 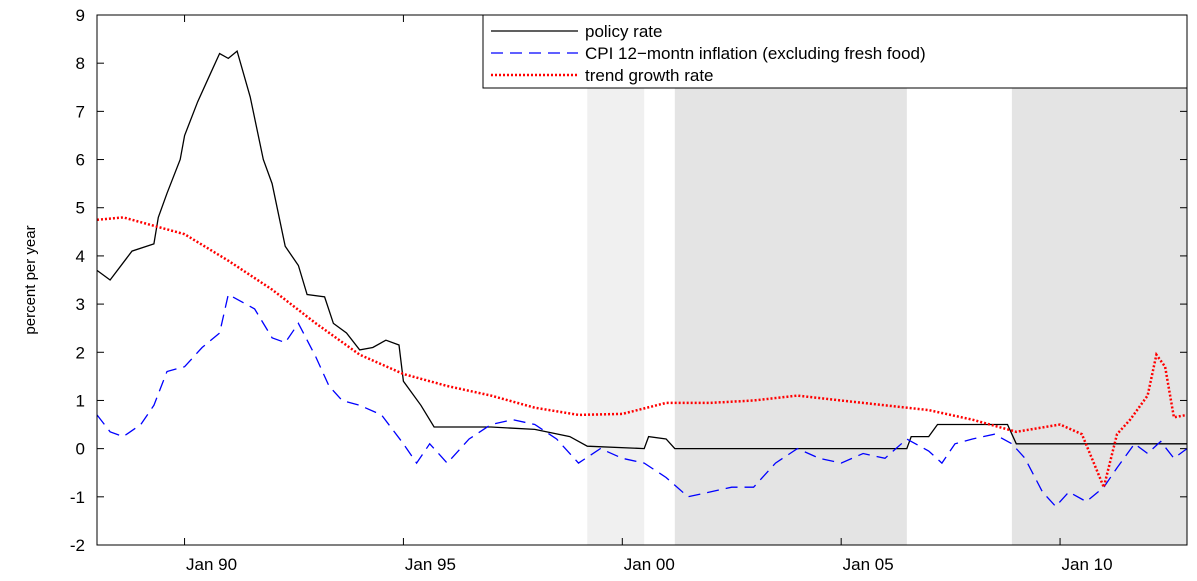 What do you see at coordinates (80, 352) in the screenshot?
I see `y-tick-label: 2` at bounding box center [80, 352].